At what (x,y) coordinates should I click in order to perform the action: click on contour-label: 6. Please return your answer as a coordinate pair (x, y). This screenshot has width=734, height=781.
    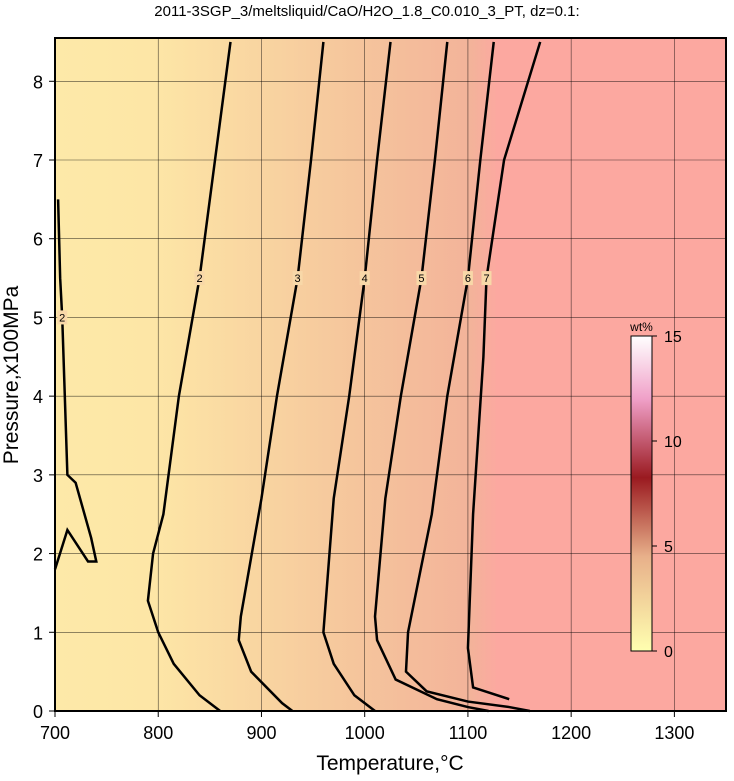
    Looking at the image, I should click on (468, 279).